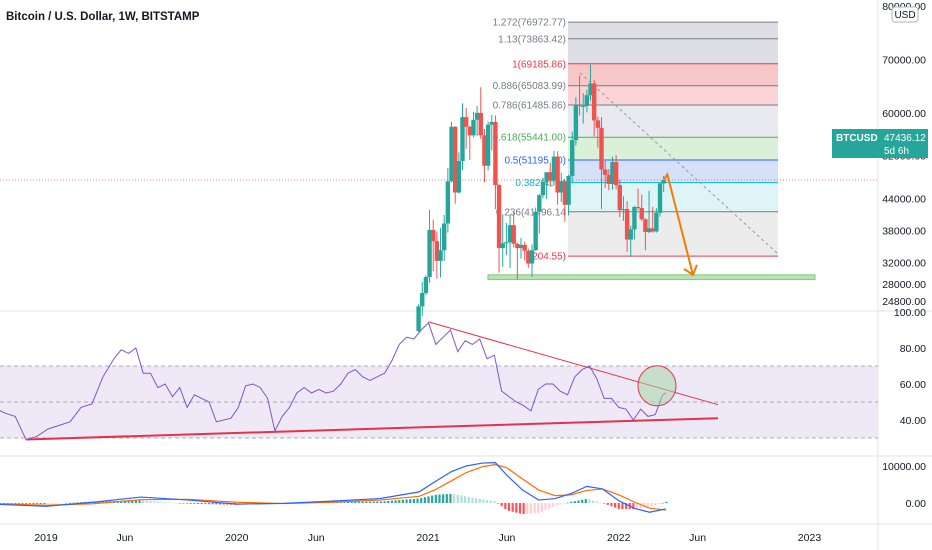  Describe the element at coordinates (916, 504) in the screenshot. I see `macd-tick-label: 0.00` at that location.